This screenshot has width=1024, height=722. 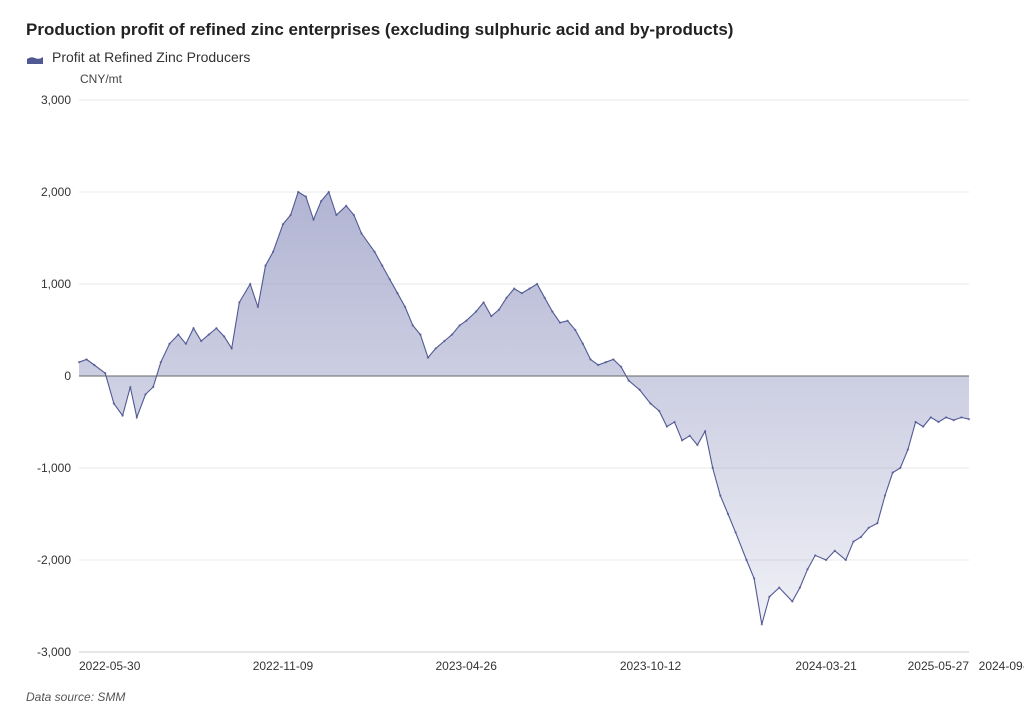 I want to click on y-tick-label: -3,000, so click(x=54, y=652).